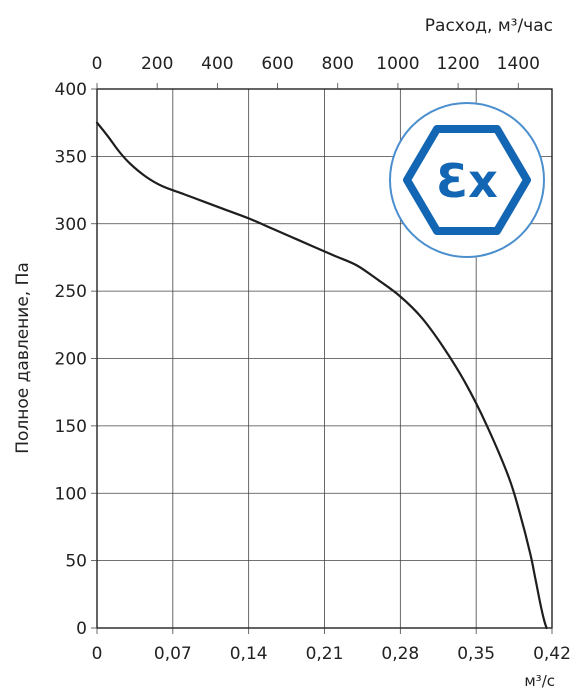  I want to click on ex-badge: Ɛx, so click(467, 180).